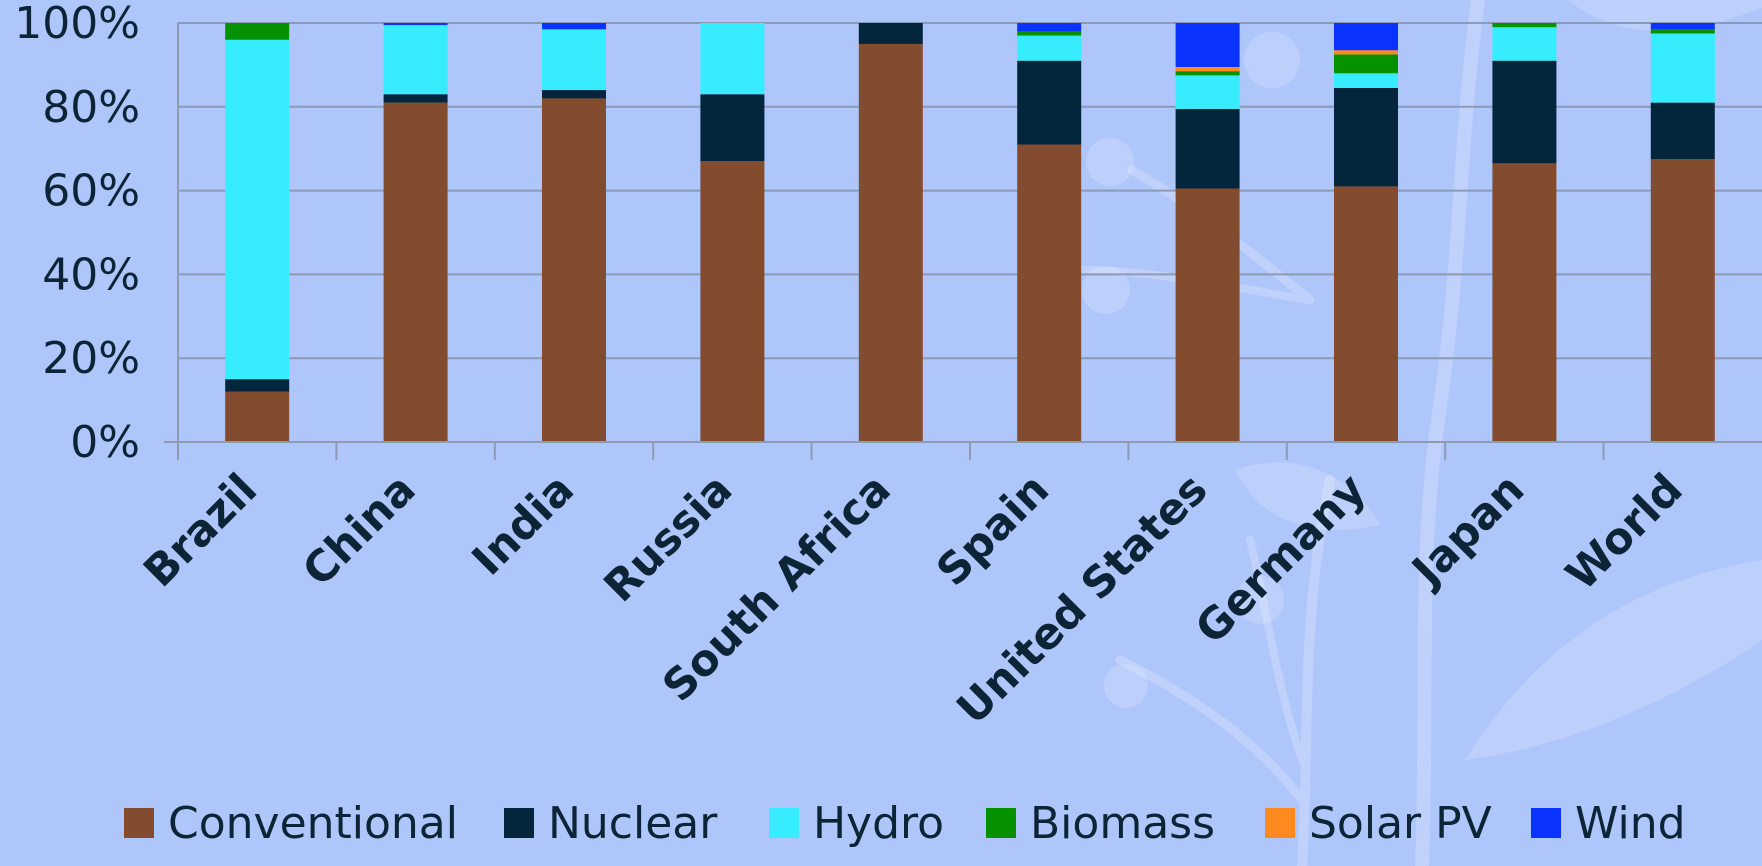 This screenshot has width=1762, height=866. What do you see at coordinates (993, 530) in the screenshot?
I see `x-tick-label: Spain` at bounding box center [993, 530].